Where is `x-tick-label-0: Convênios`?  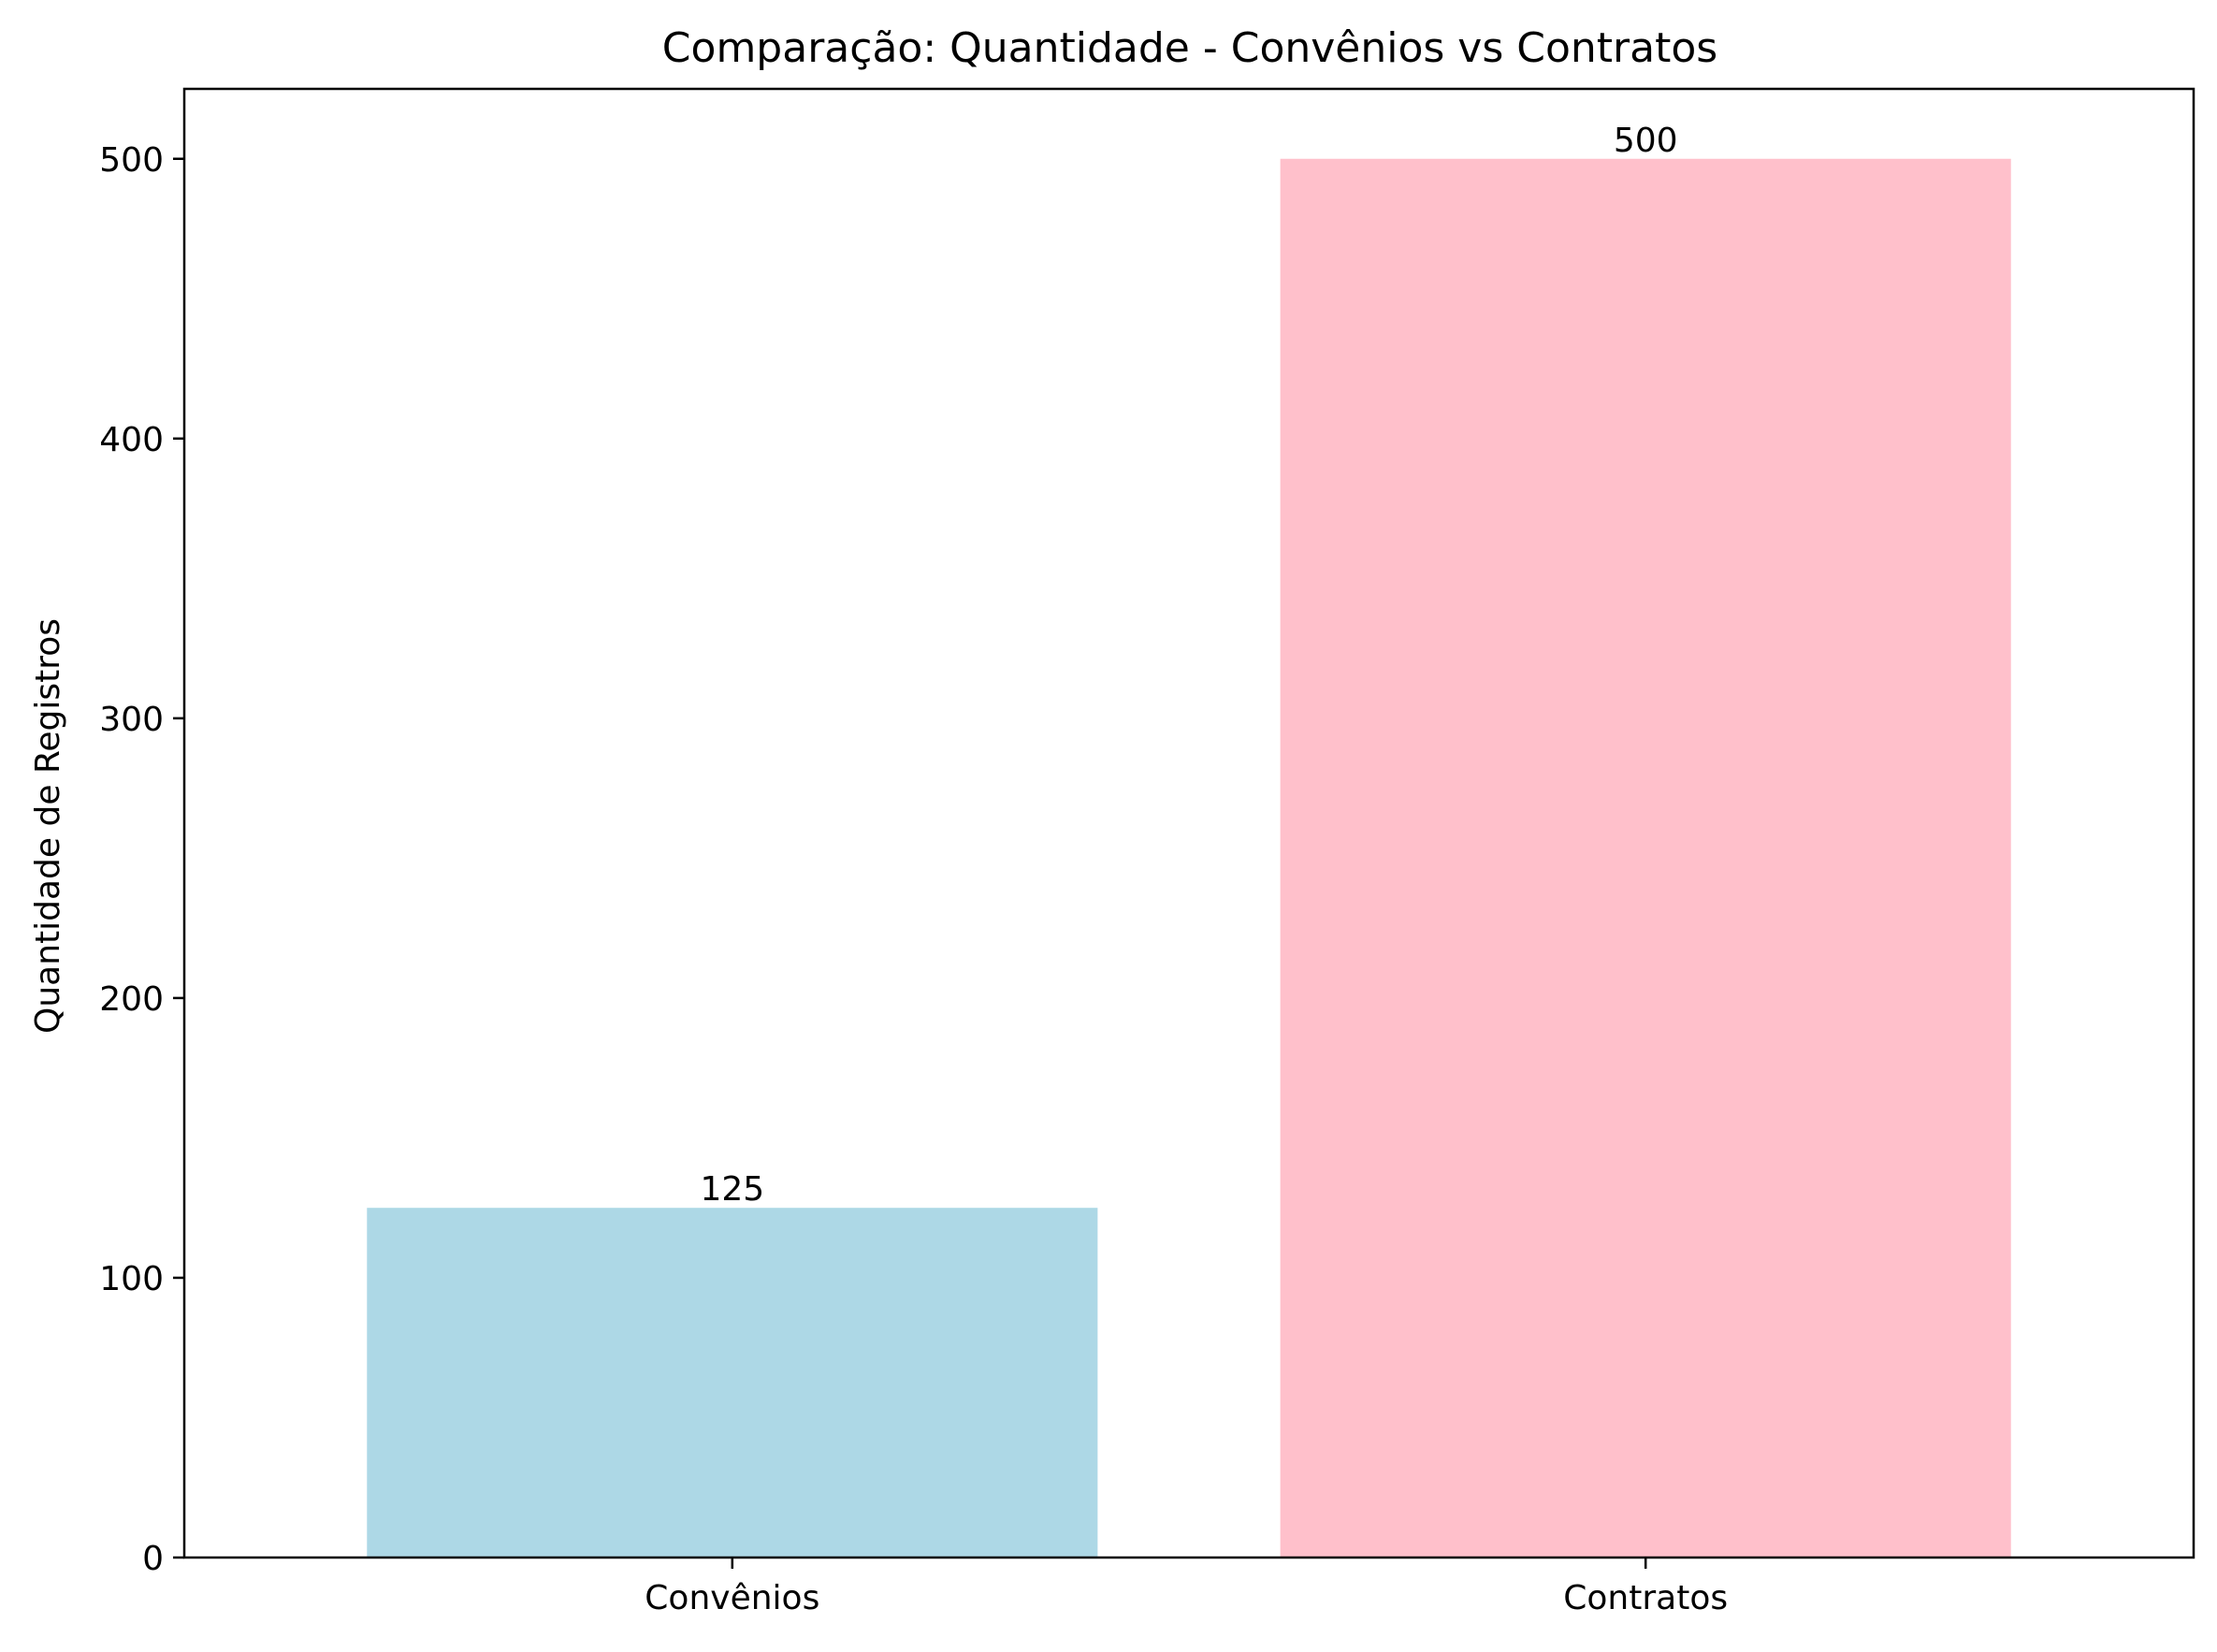 x-tick-label-0: Convênios is located at coordinates (732, 1598).